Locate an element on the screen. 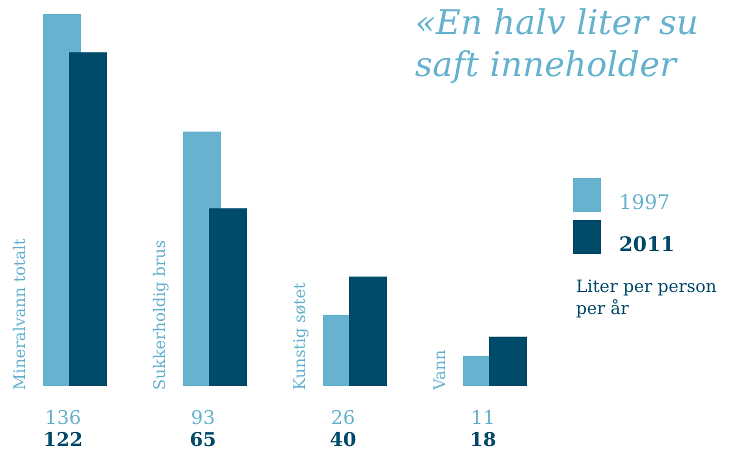 The height and width of the screenshot is (449, 746). y-axis-title: Liter per person per år is located at coordinates (647, 298).